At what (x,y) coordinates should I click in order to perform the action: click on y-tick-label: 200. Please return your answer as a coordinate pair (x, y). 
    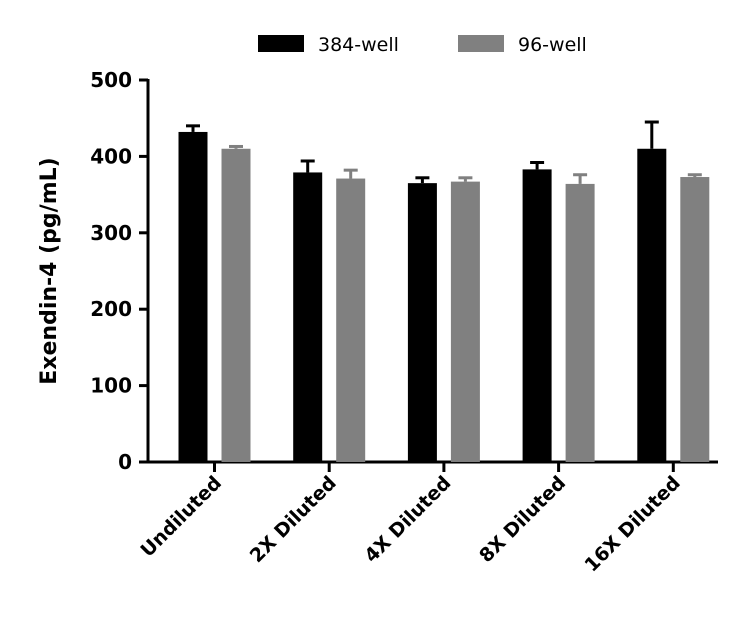
    Looking at the image, I should click on (111, 309).